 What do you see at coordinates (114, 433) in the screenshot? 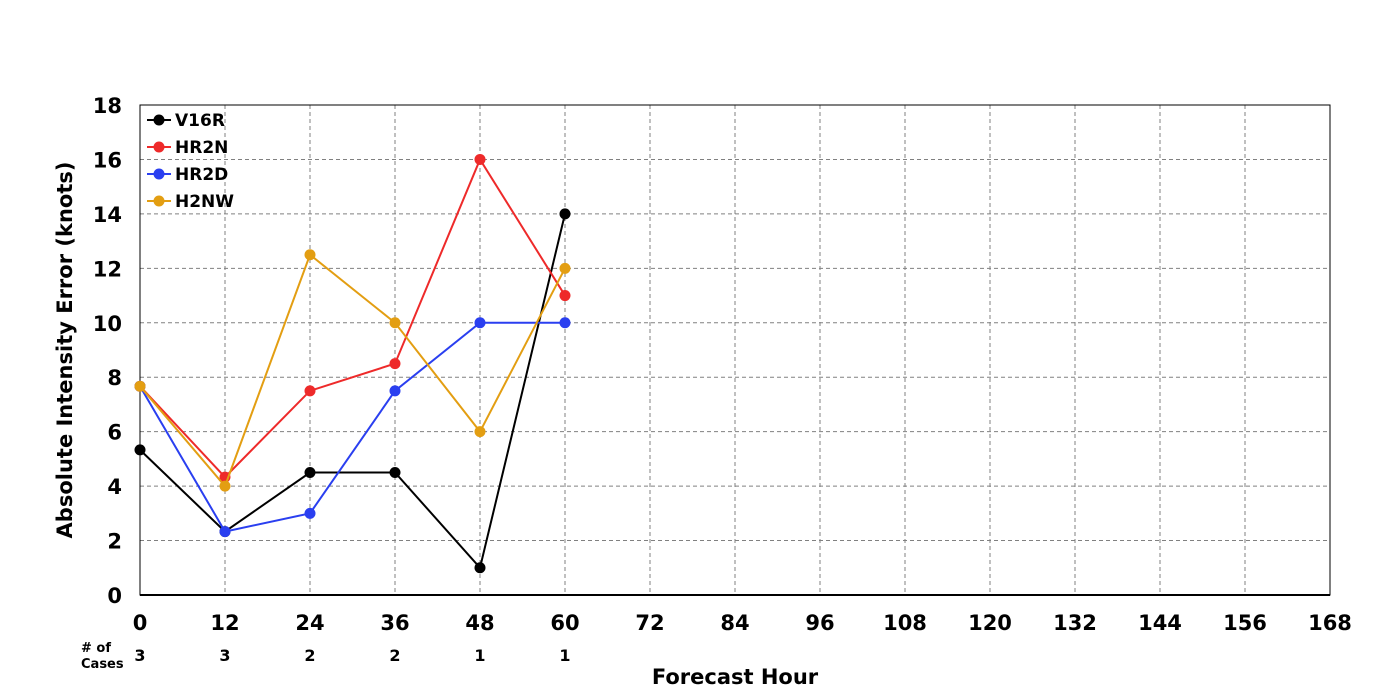
I see `y-tick-label: 6` at bounding box center [114, 433].